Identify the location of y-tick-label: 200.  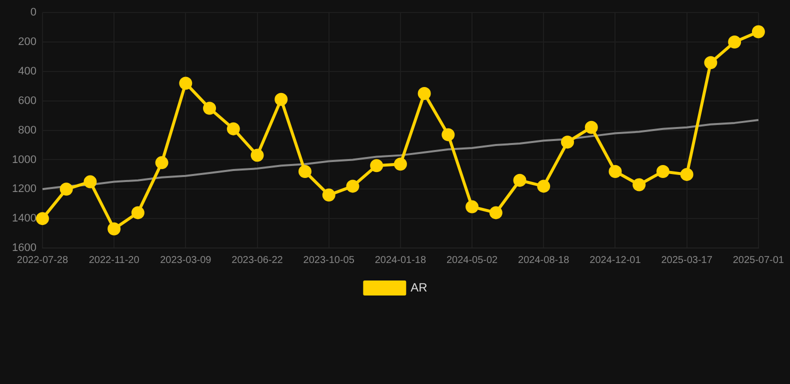
(27, 42).